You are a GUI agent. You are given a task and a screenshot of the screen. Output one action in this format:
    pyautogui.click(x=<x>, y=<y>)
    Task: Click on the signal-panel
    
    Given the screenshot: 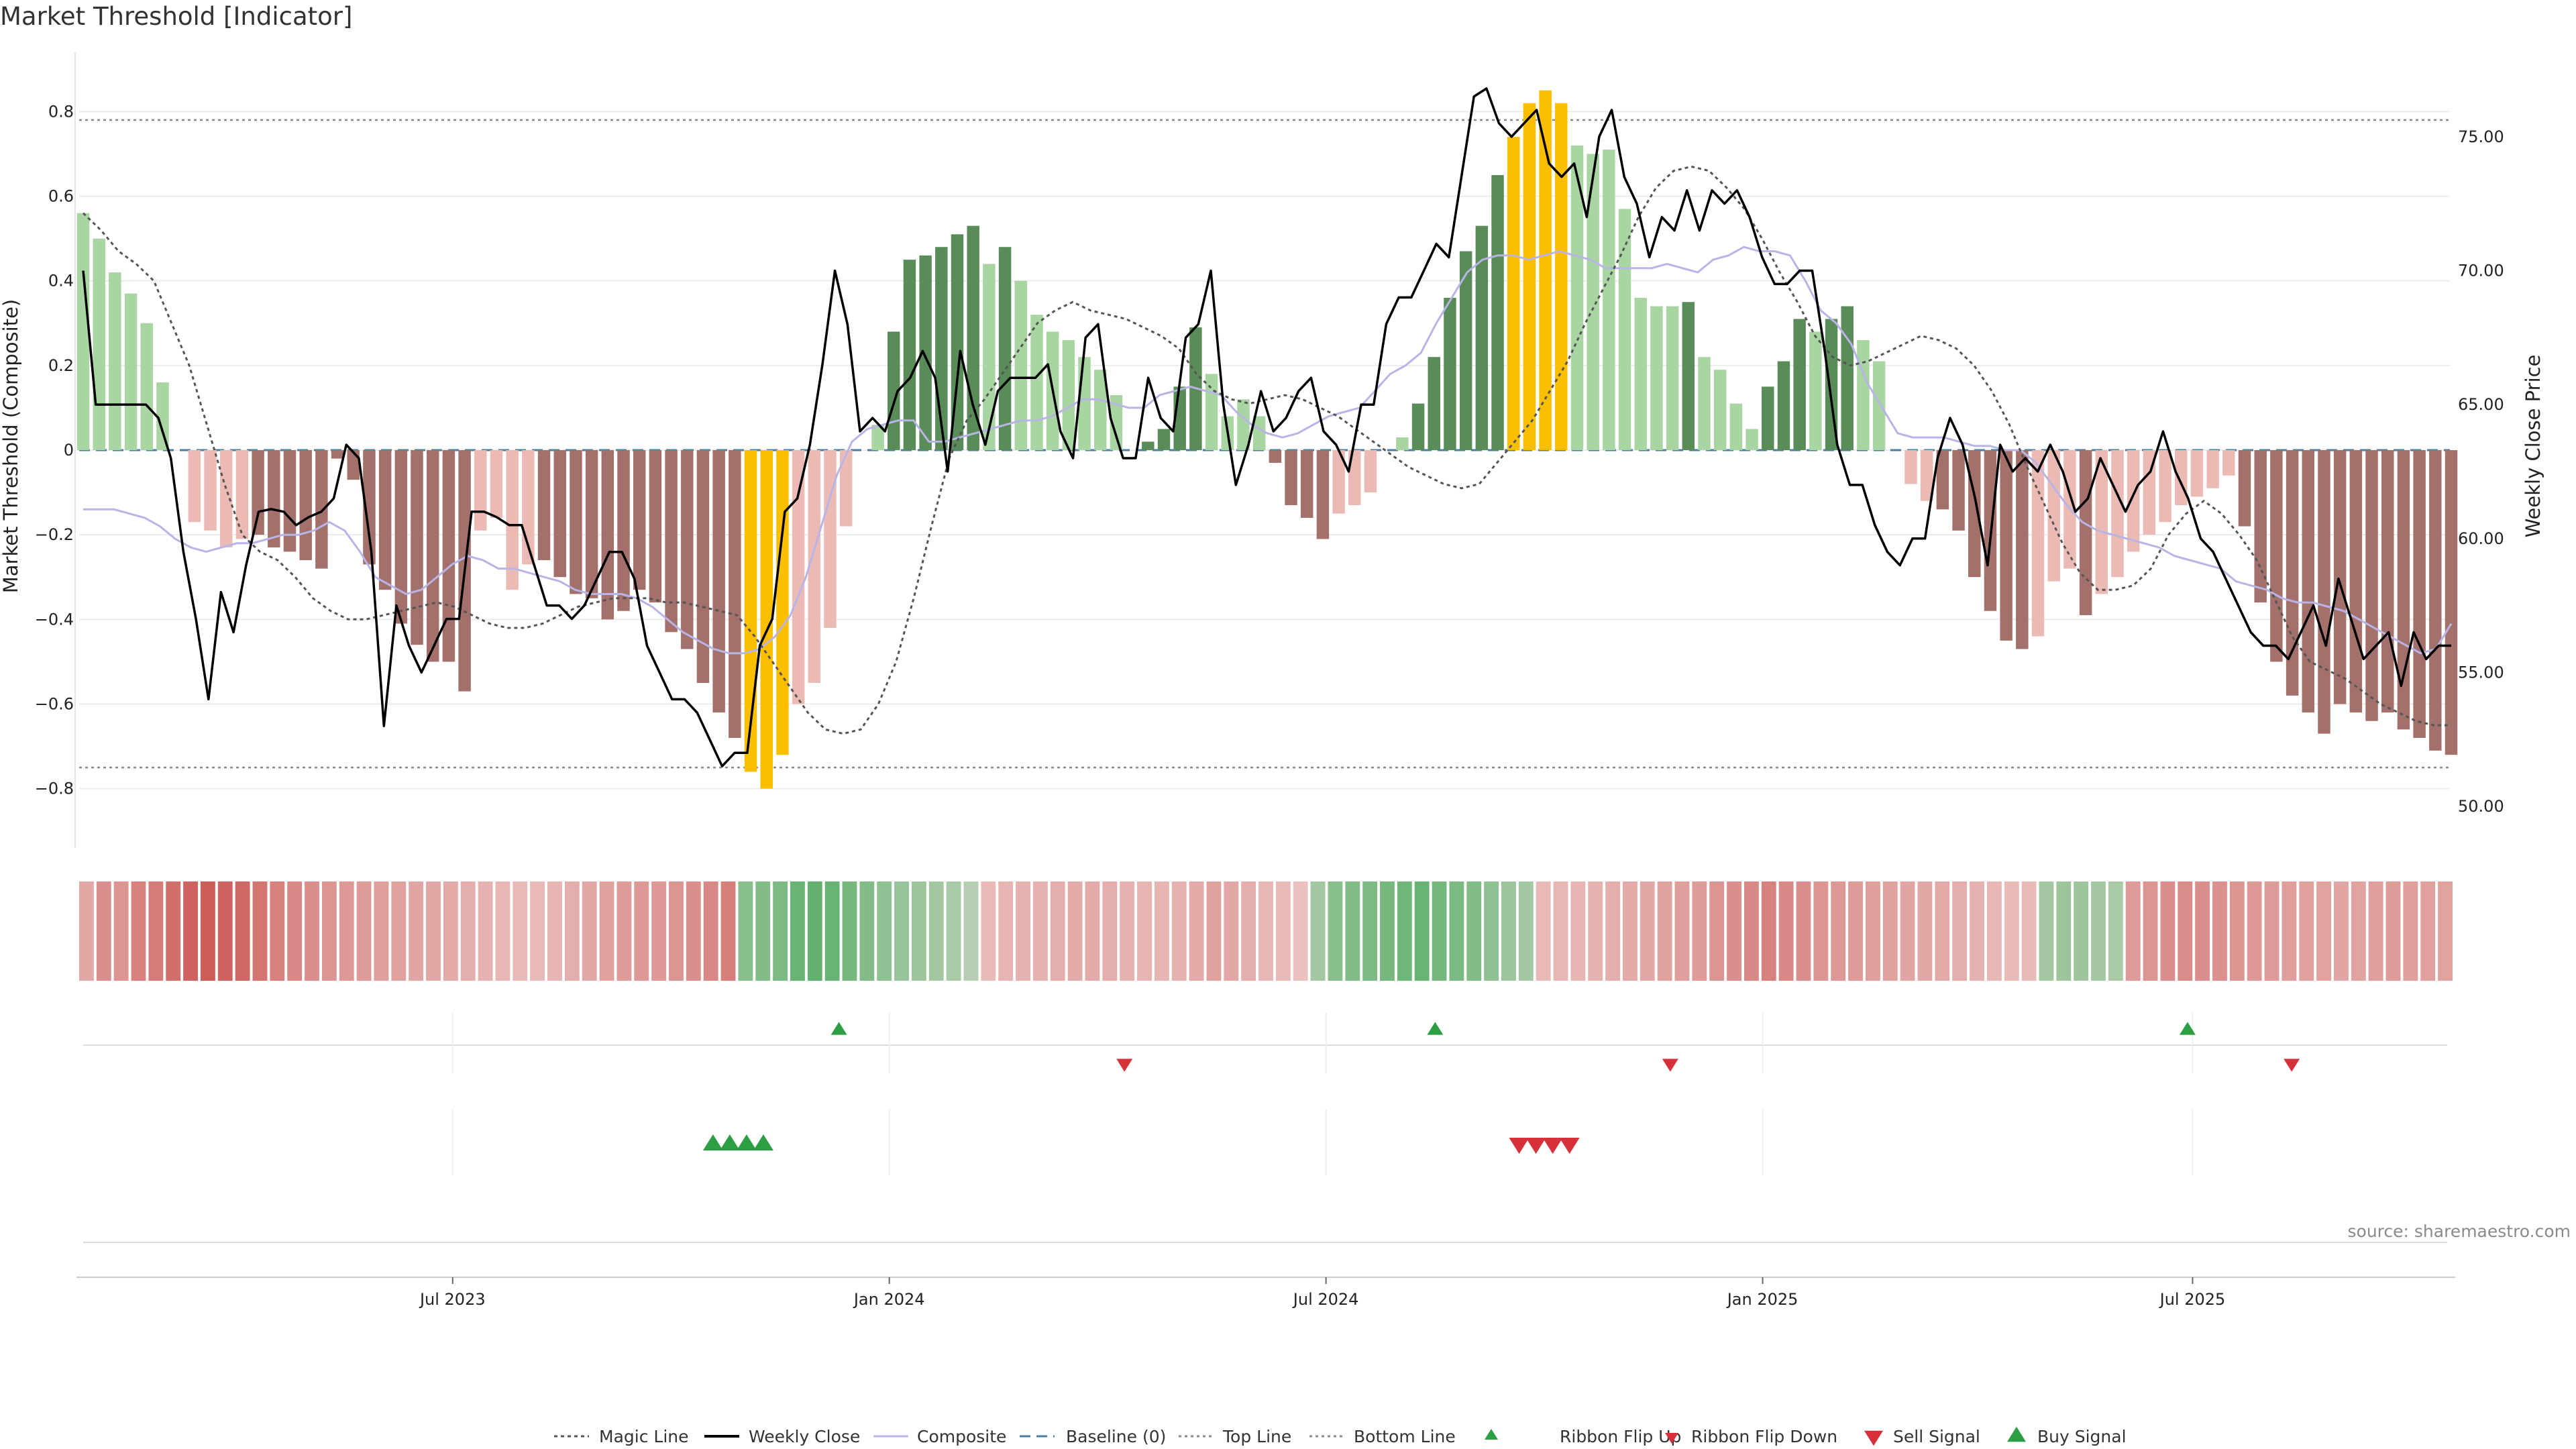 What is the action you would take?
    pyautogui.click(x=1265, y=1128)
    